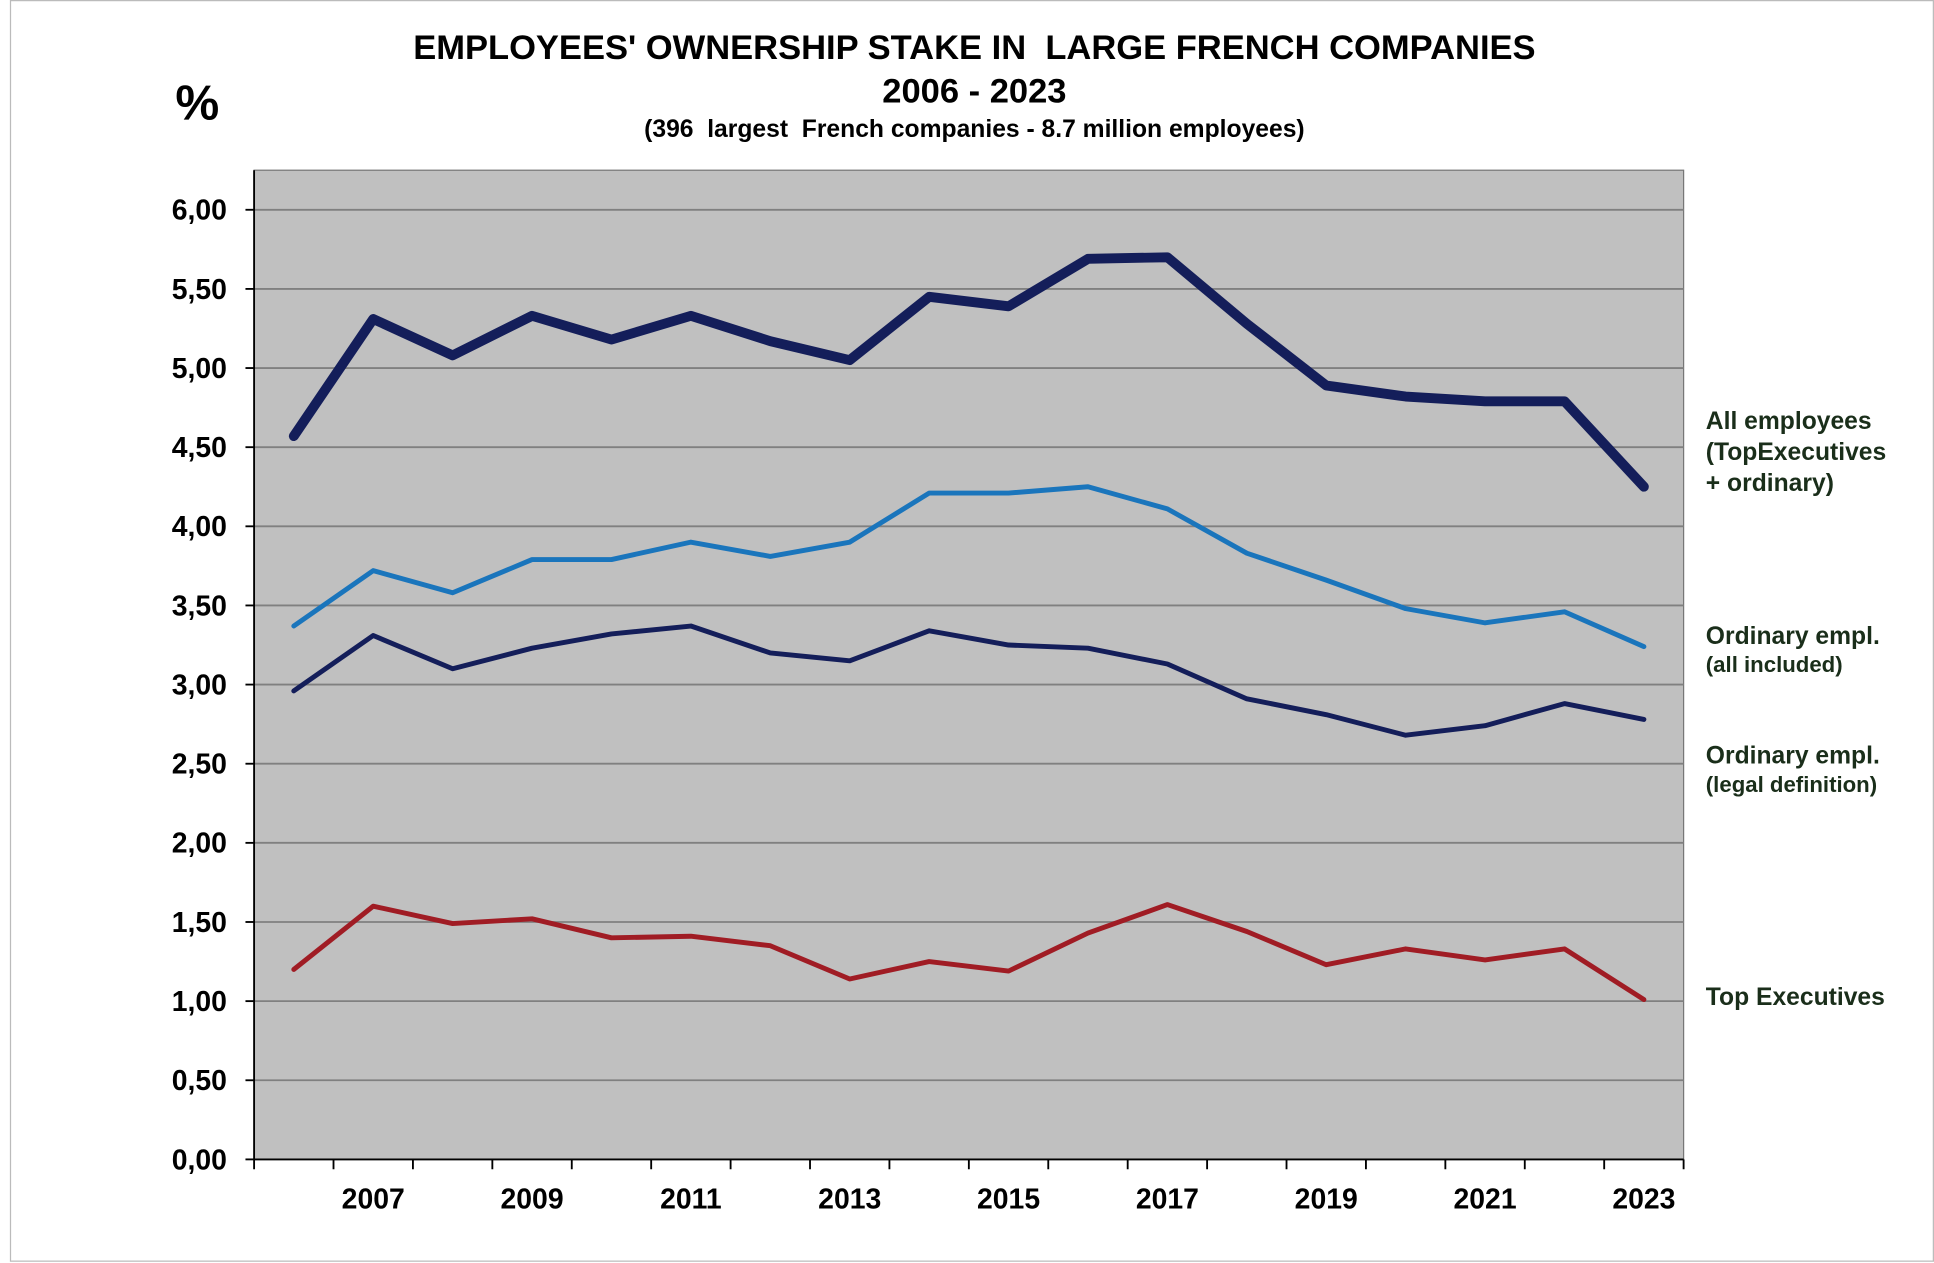  Describe the element at coordinates (199, 211) in the screenshot. I see `y-tick-label: 6,00` at that location.